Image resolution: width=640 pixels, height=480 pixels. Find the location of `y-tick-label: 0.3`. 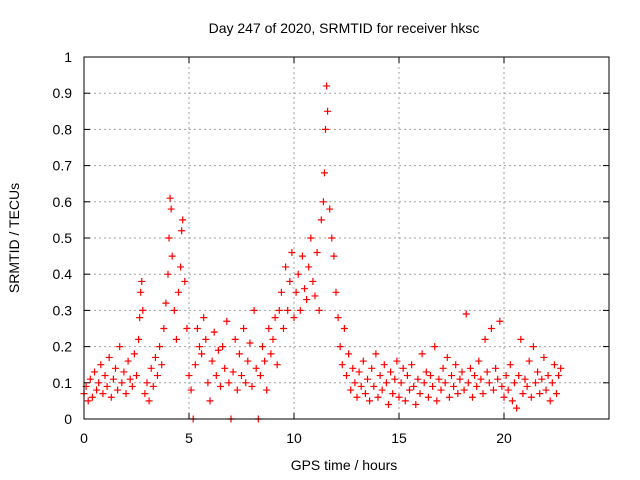

y-tick-label: 0.3 is located at coordinates (63, 310).